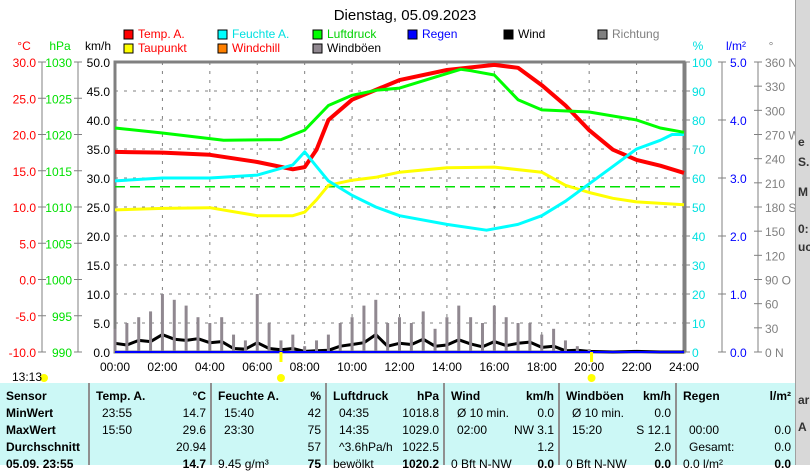 The image size is (810, 473). What do you see at coordinates (695, 353) in the screenshot?
I see `tick-label-humidity: 0` at bounding box center [695, 353].